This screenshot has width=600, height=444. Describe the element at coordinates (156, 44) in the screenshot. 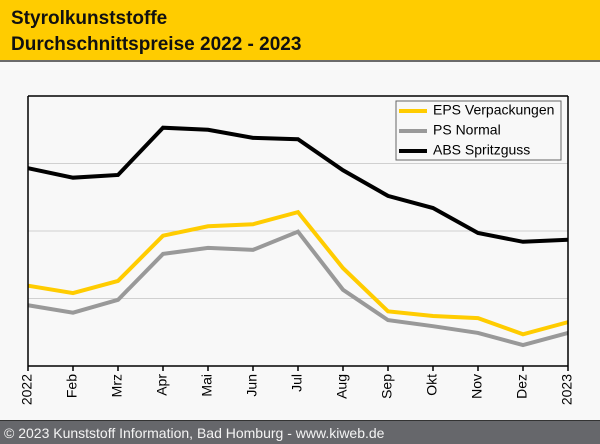

I see `chart-subtitle: Durchschnittspreise 2022 - 2023` at that location.